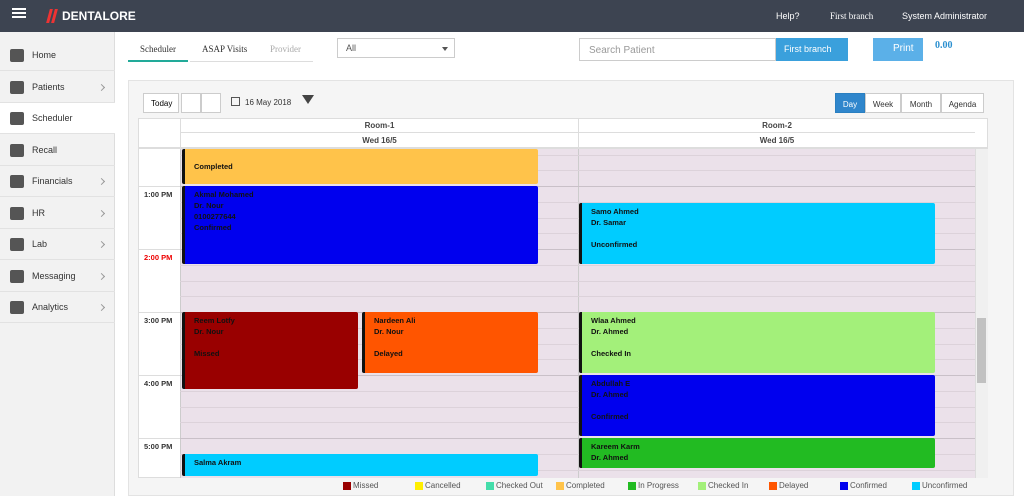 The image size is (1024, 496). What do you see at coordinates (158, 446) in the screenshot?
I see `time-label: 5:00 PM` at bounding box center [158, 446].